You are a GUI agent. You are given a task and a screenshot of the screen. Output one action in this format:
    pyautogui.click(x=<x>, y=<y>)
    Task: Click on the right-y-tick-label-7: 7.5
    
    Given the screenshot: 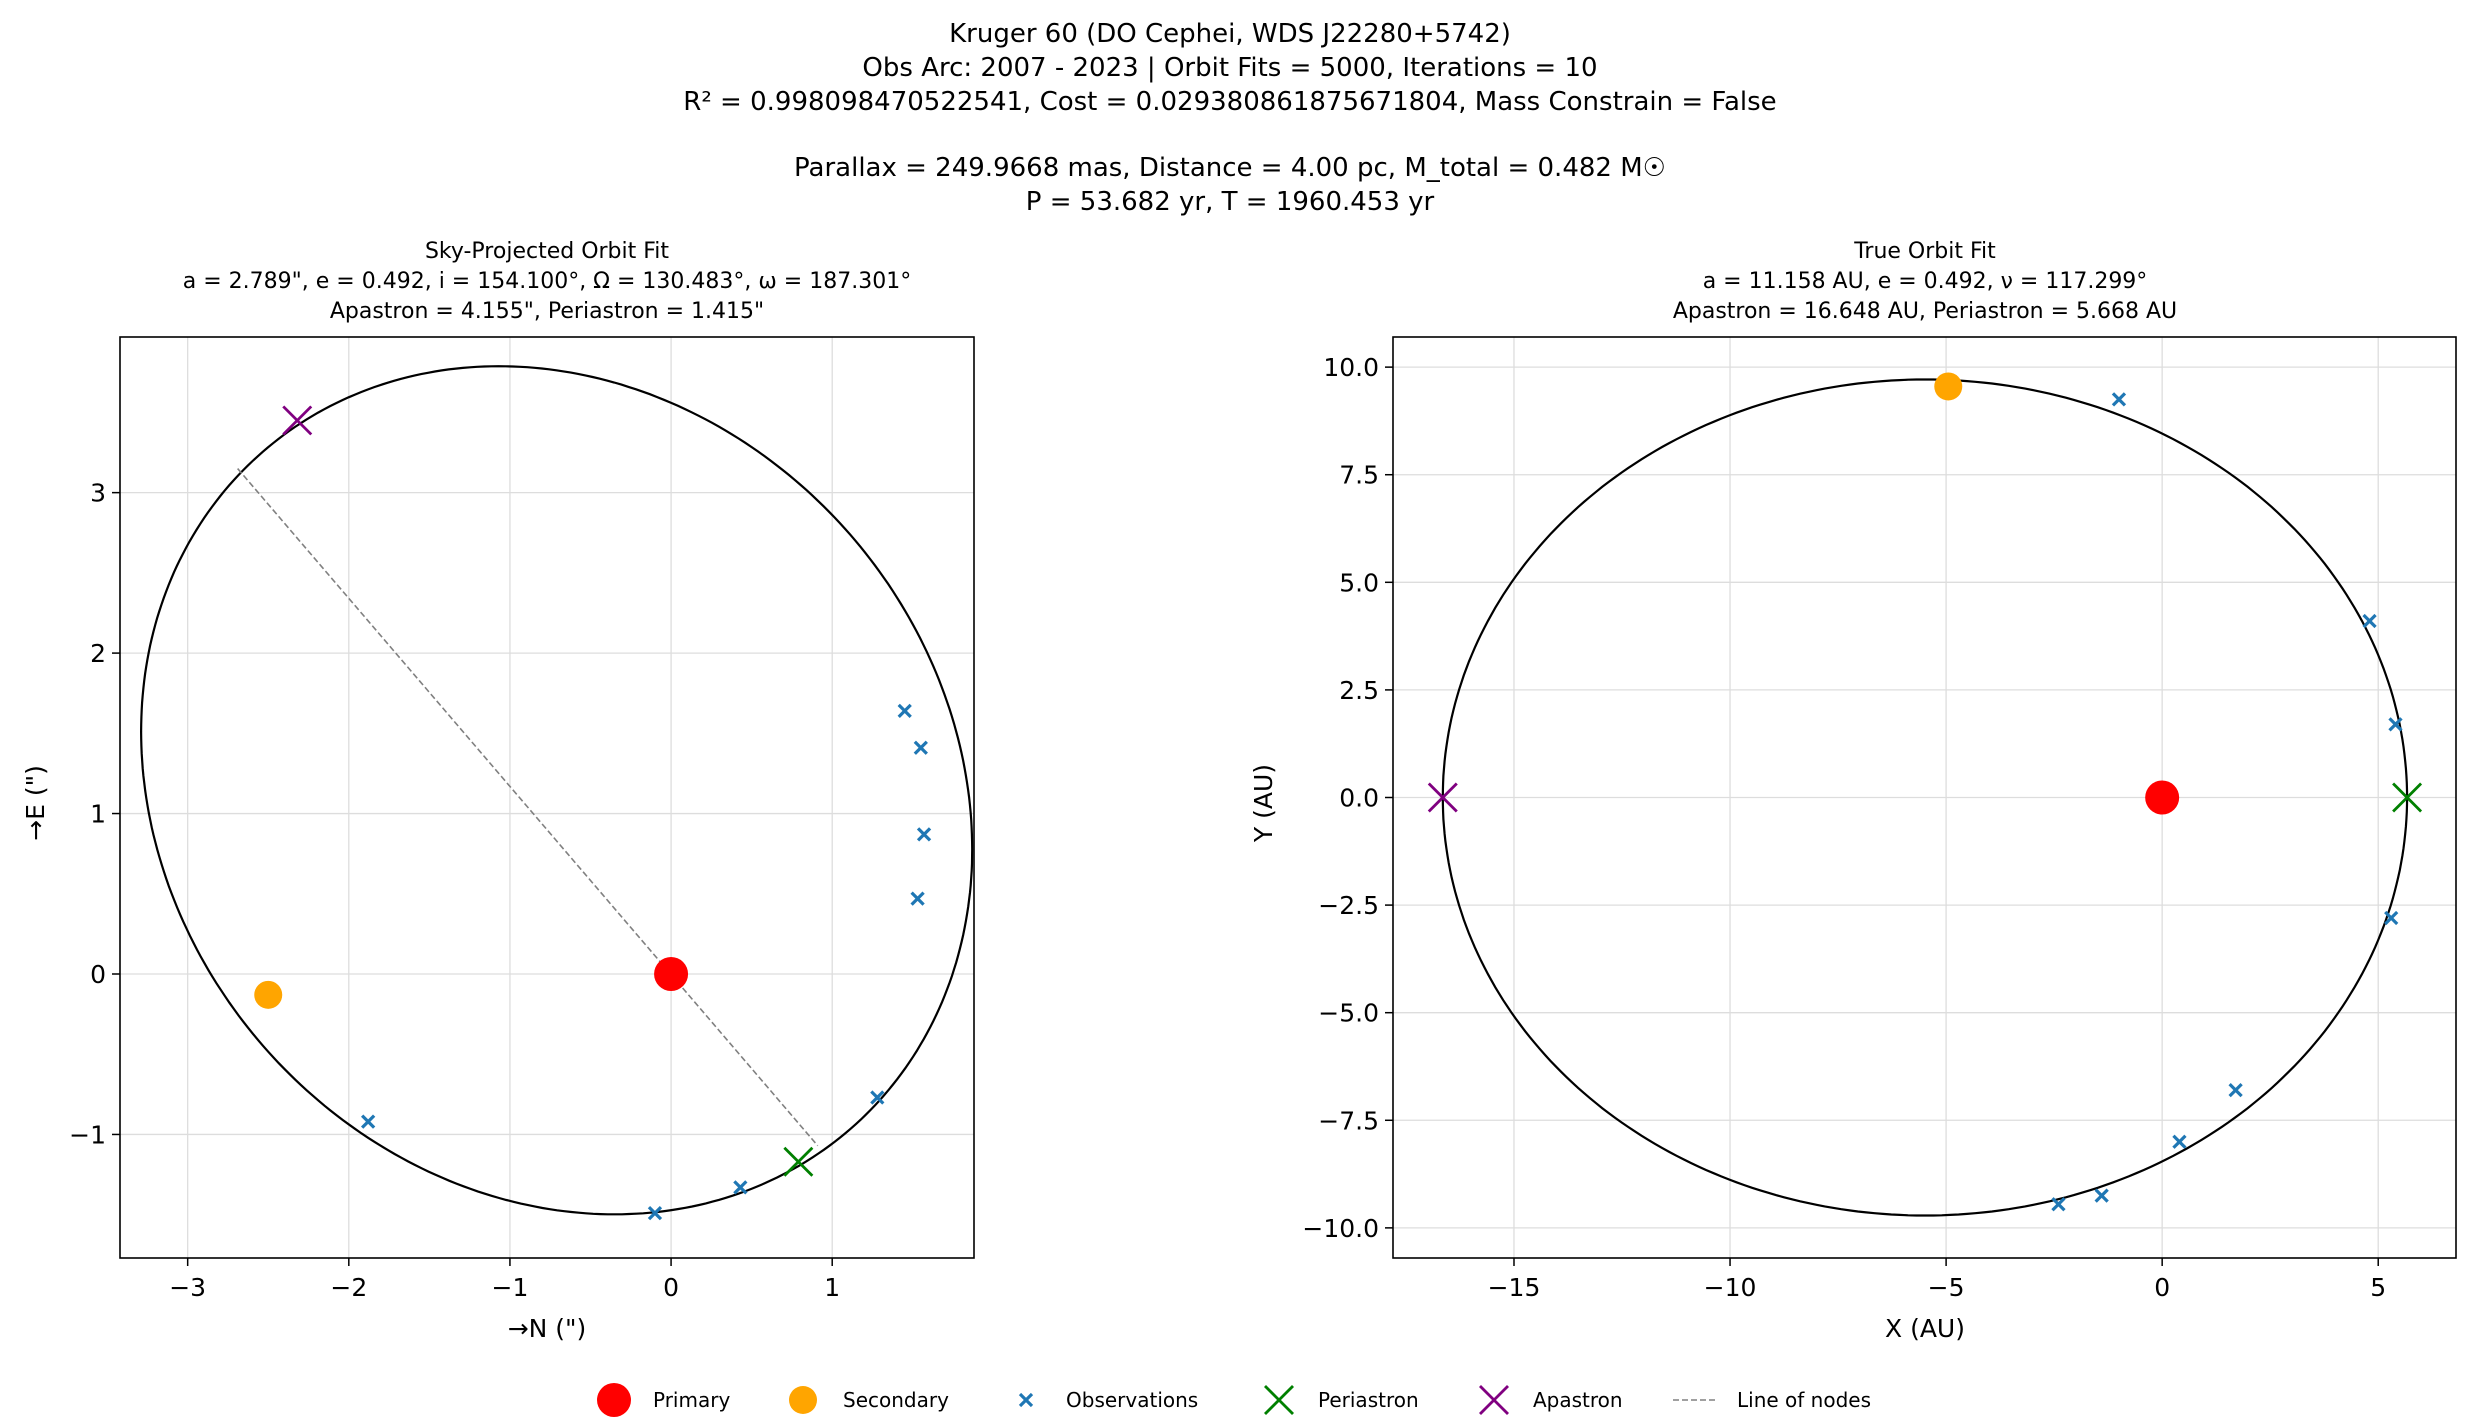 What is the action you would take?
    pyautogui.click(x=1359, y=475)
    